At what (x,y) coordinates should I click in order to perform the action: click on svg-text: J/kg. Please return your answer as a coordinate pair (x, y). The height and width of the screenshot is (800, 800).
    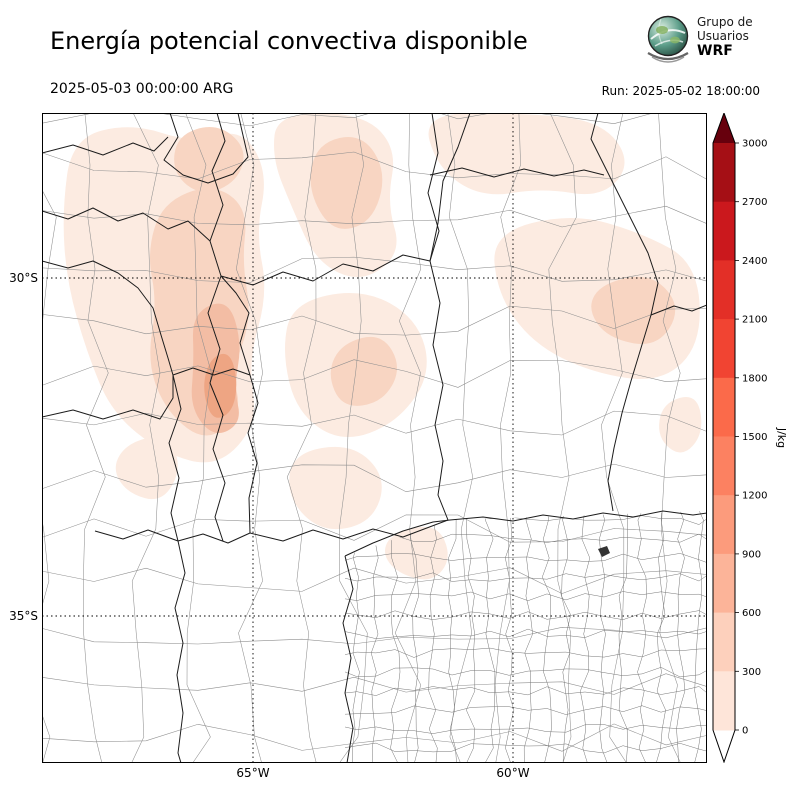
    Looking at the image, I should click on (781, 437).